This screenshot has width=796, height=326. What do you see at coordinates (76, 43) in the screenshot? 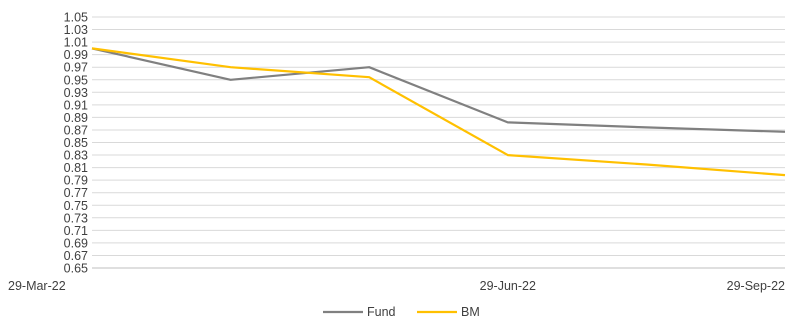
I see `y-tick-label: 1.01` at bounding box center [76, 43].